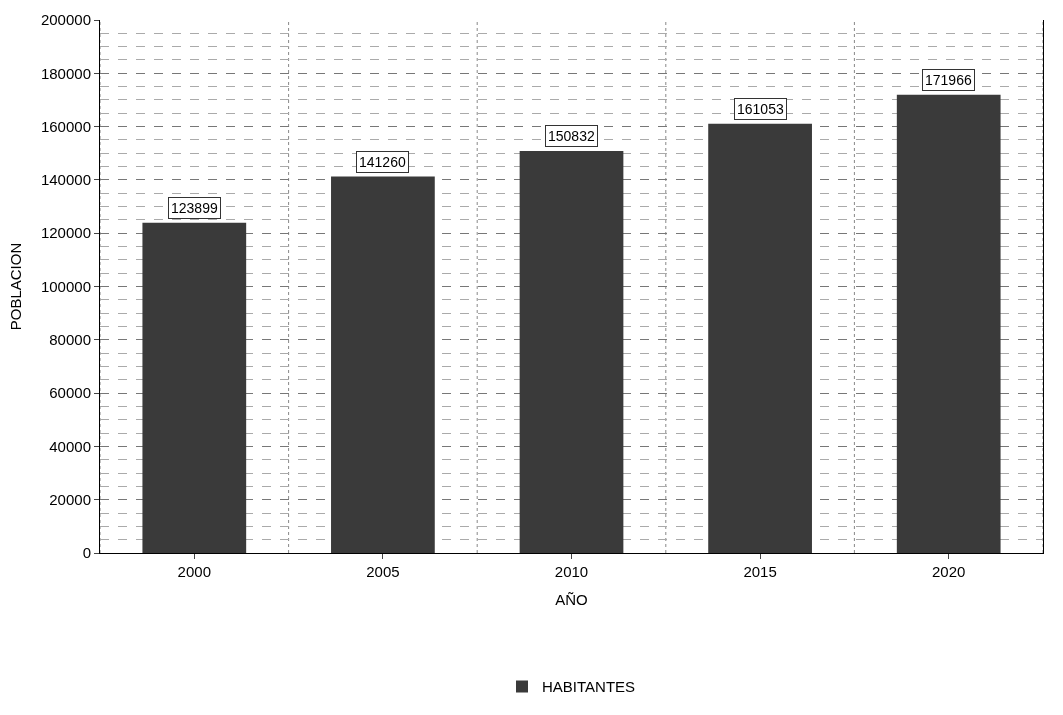  I want to click on x-tick-label: 2000, so click(194, 571).